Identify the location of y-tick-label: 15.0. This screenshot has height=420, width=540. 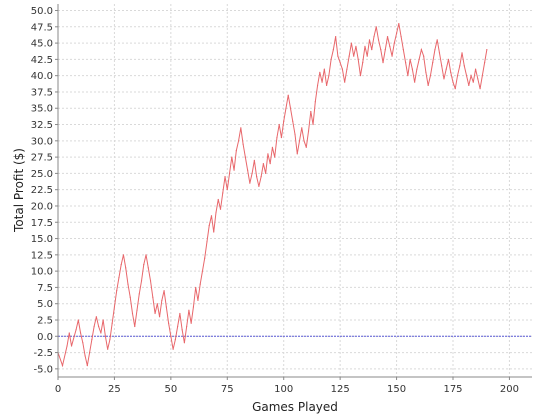
(42, 239).